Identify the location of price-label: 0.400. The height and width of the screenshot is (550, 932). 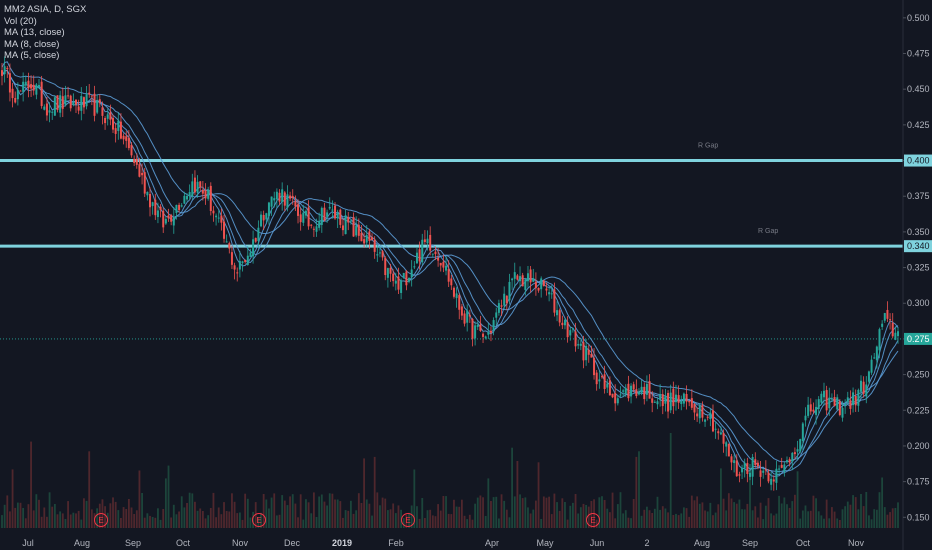
(918, 161).